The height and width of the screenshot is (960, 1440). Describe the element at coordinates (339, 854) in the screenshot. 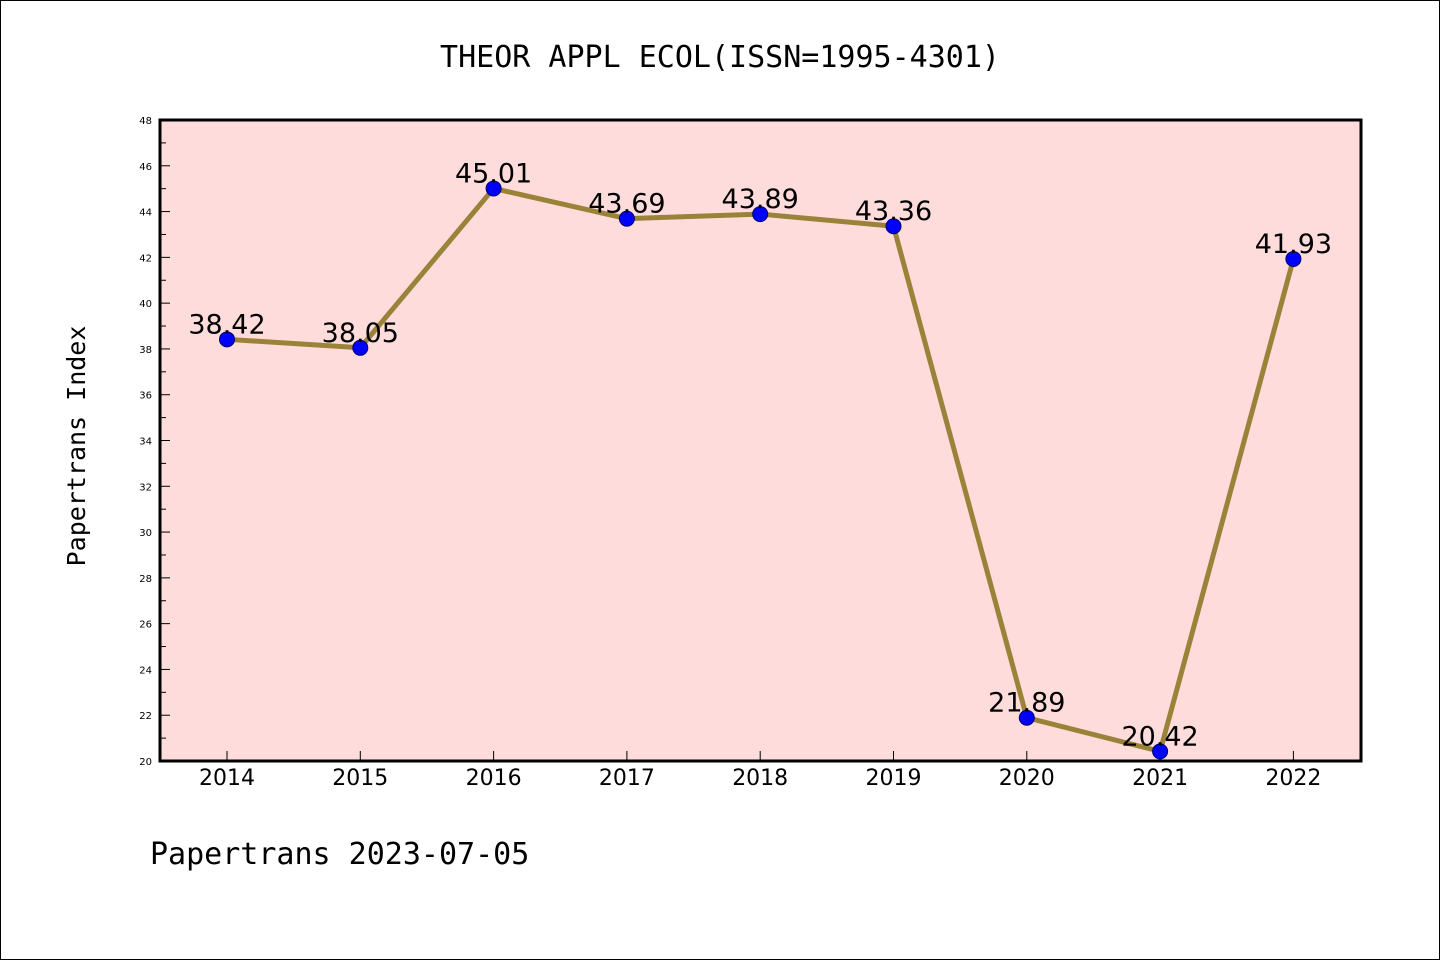

I see `footer-text: Papertrans 2023-07-05` at that location.